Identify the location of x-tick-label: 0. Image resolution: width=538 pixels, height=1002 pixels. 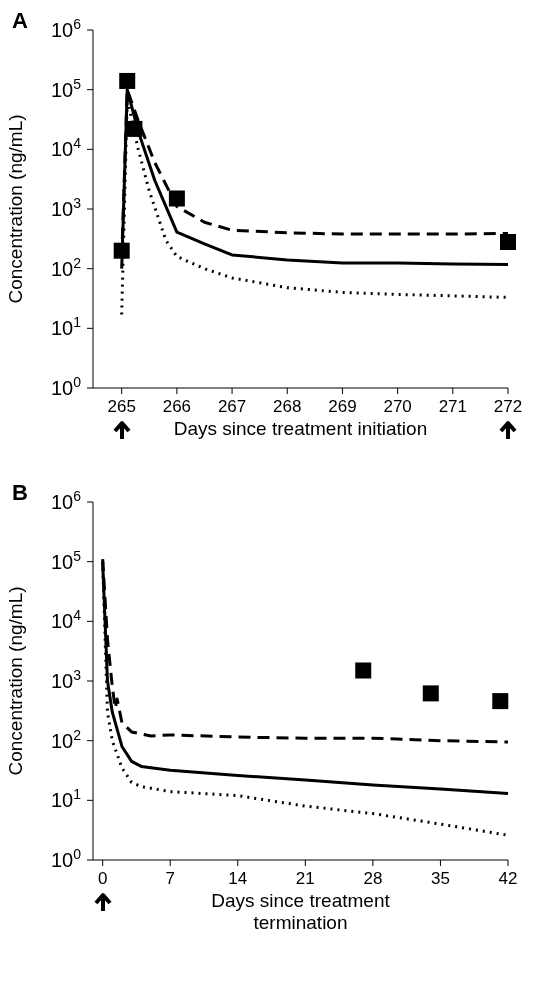
(102, 878).